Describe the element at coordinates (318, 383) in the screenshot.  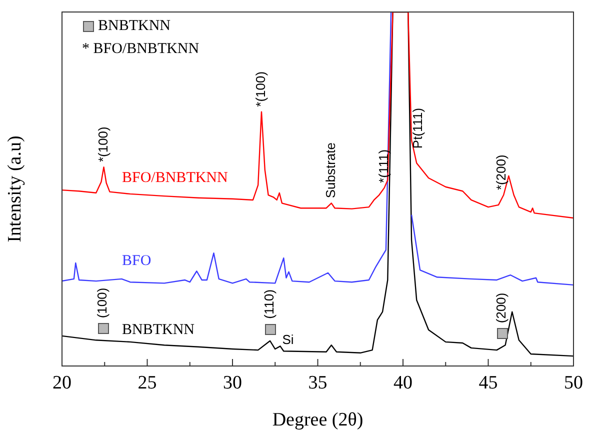
I see `x-tick-label: 35` at that location.